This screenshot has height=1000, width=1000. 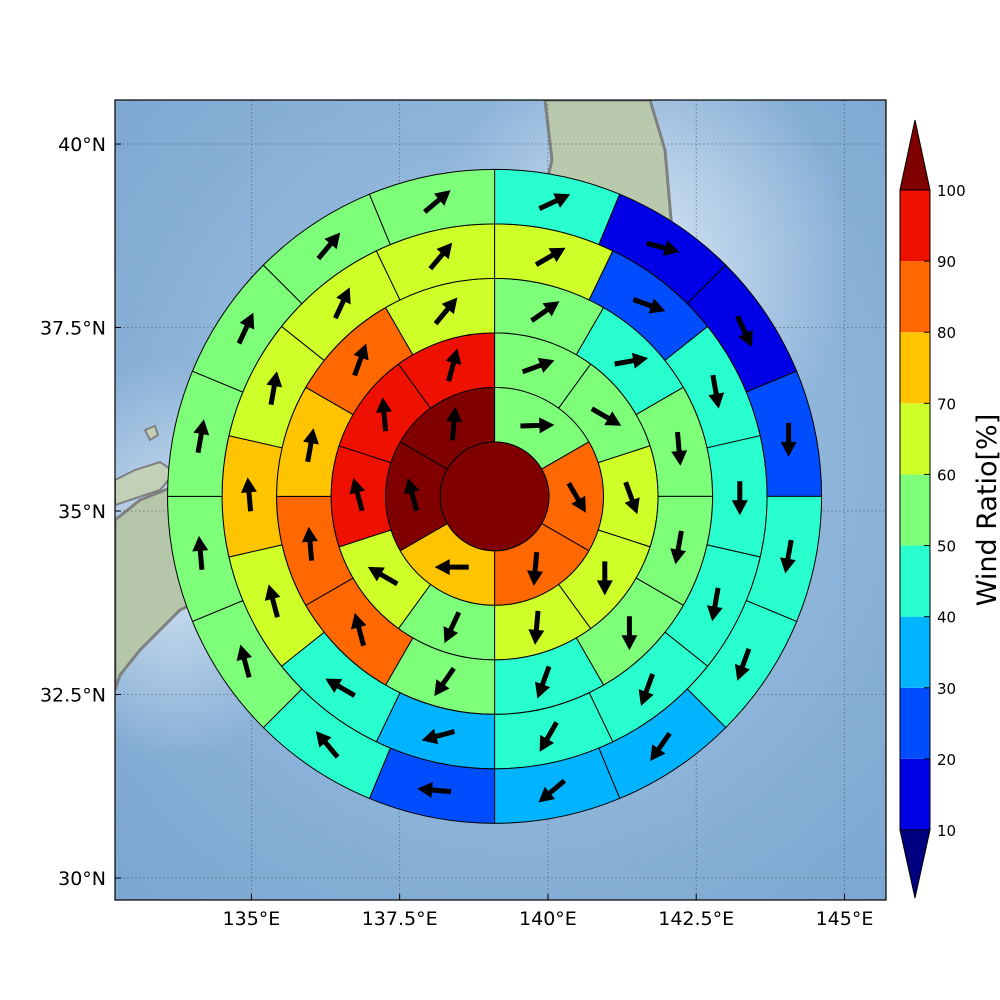 What do you see at coordinates (845, 919) in the screenshot?
I see `x-tick-label: 145°E` at bounding box center [845, 919].